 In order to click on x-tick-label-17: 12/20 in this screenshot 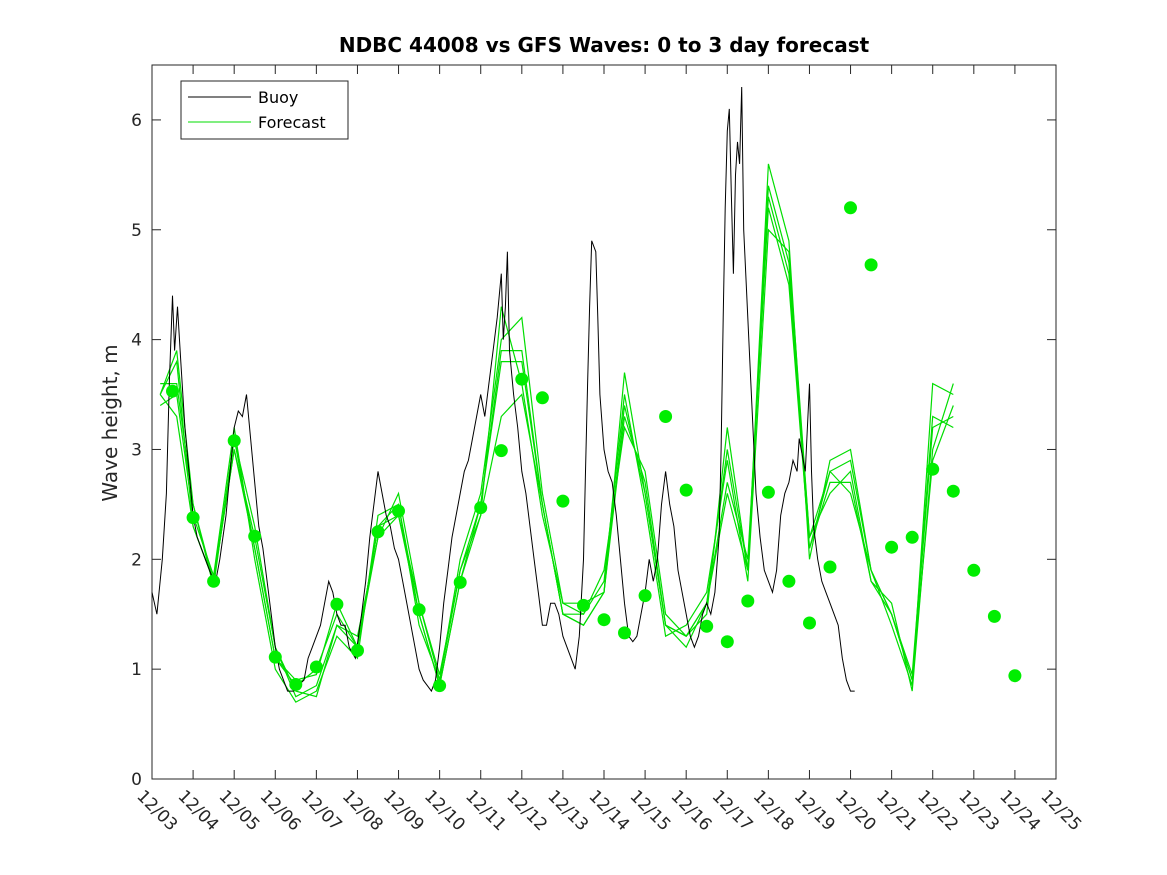, I will do `click(855, 810)`.